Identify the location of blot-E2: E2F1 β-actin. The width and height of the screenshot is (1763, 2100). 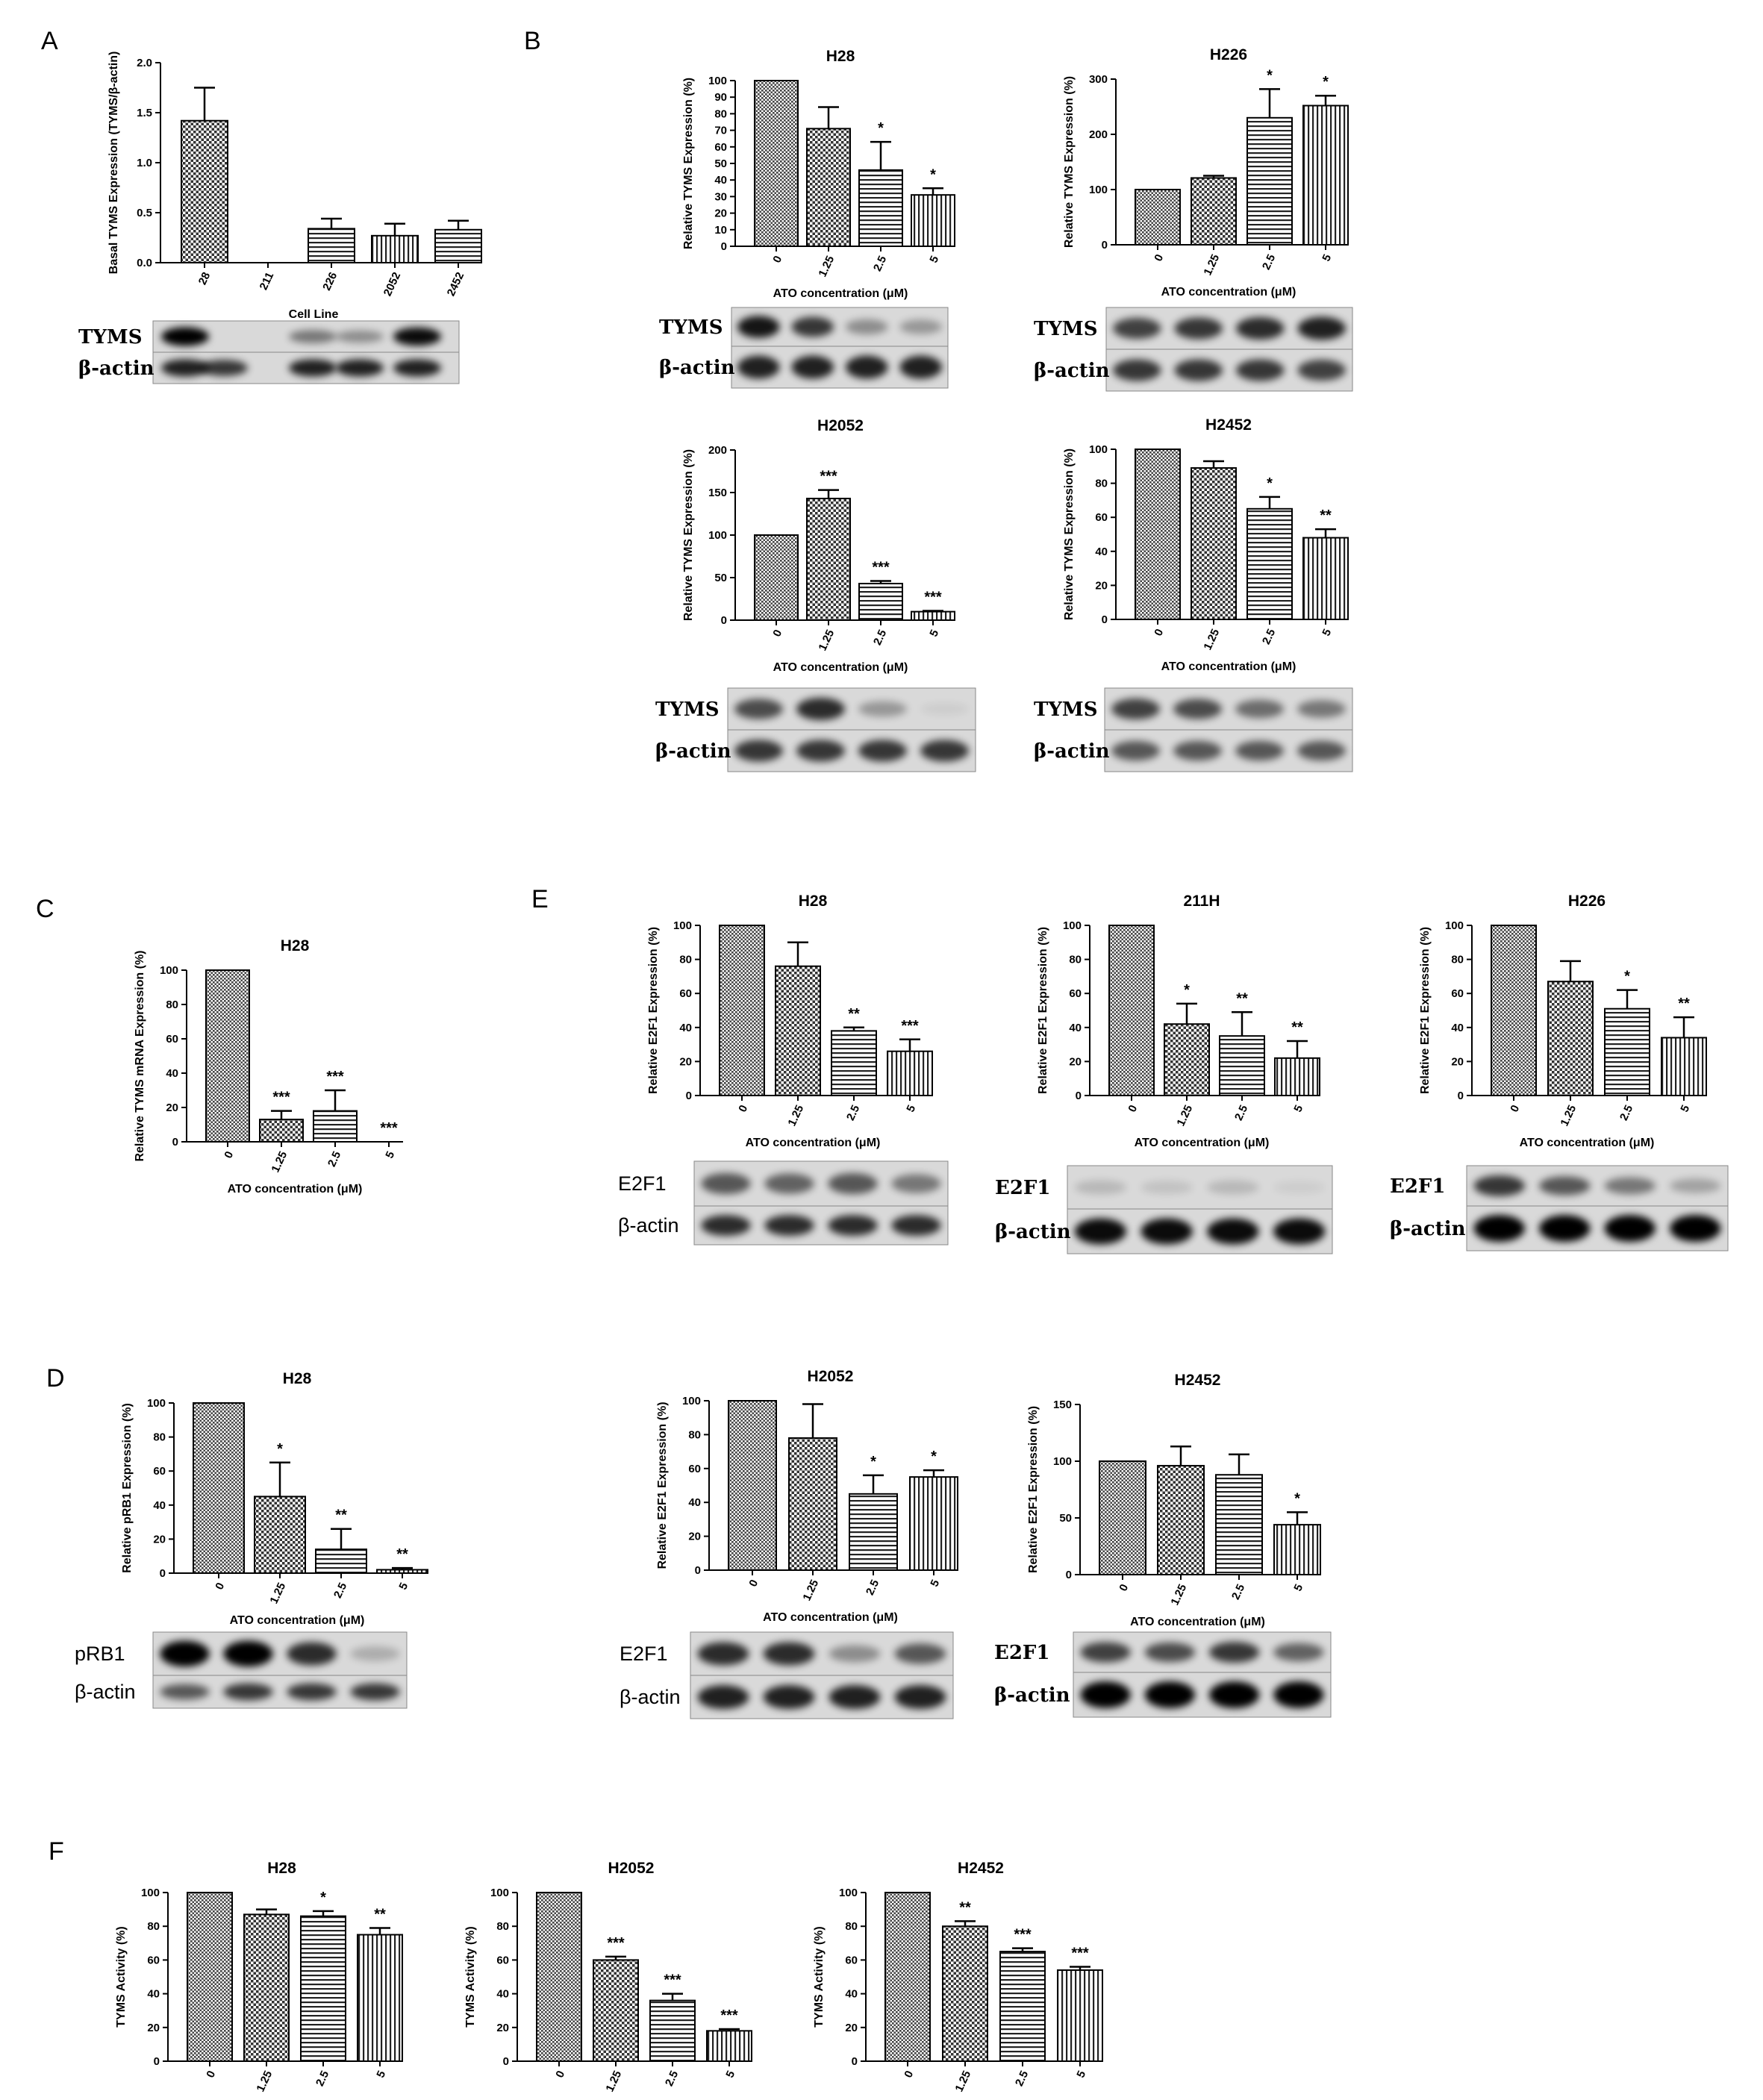
(1164, 1209).